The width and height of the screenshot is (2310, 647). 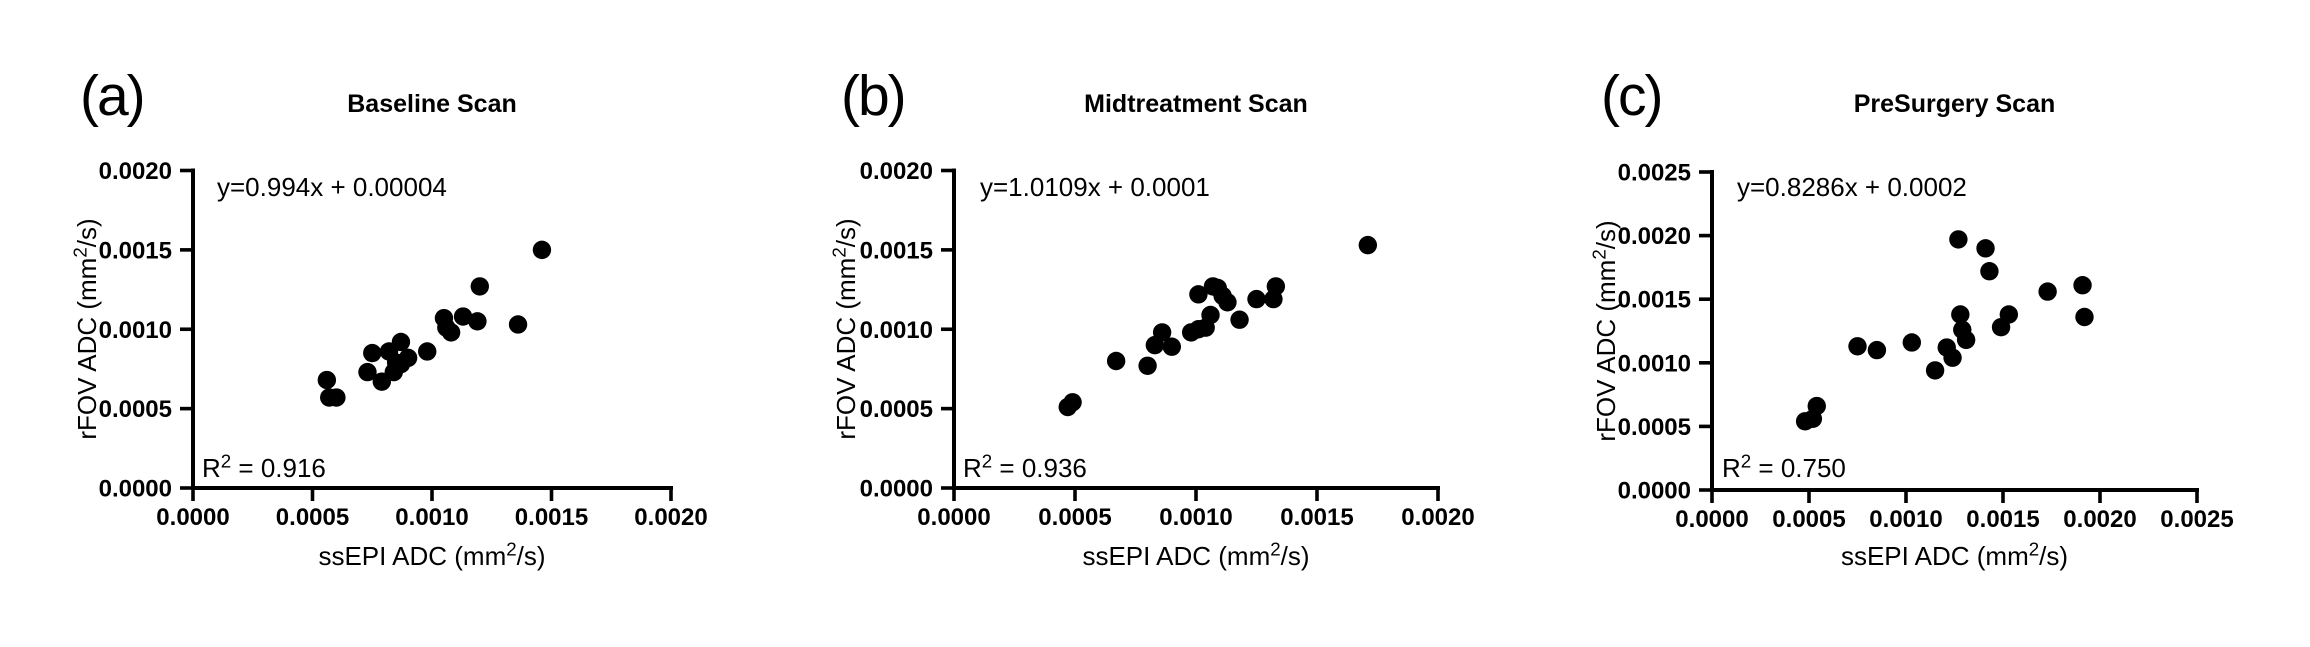 I want to click on r-squared-c: R2 = 0.750, so click(x=1784, y=467).